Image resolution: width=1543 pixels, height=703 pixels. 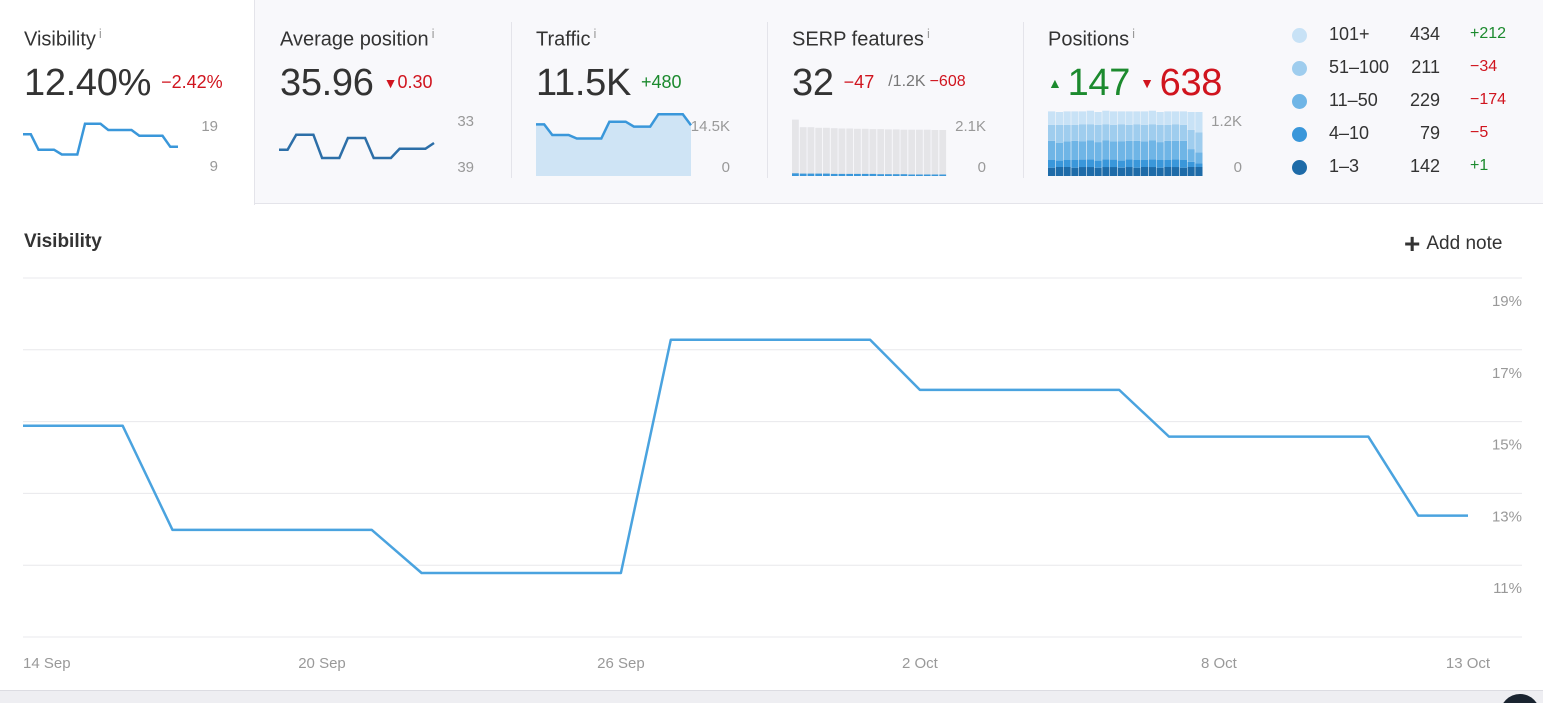 What do you see at coordinates (357, 146) in the screenshot?
I see `average-position-sparkline` at bounding box center [357, 146].